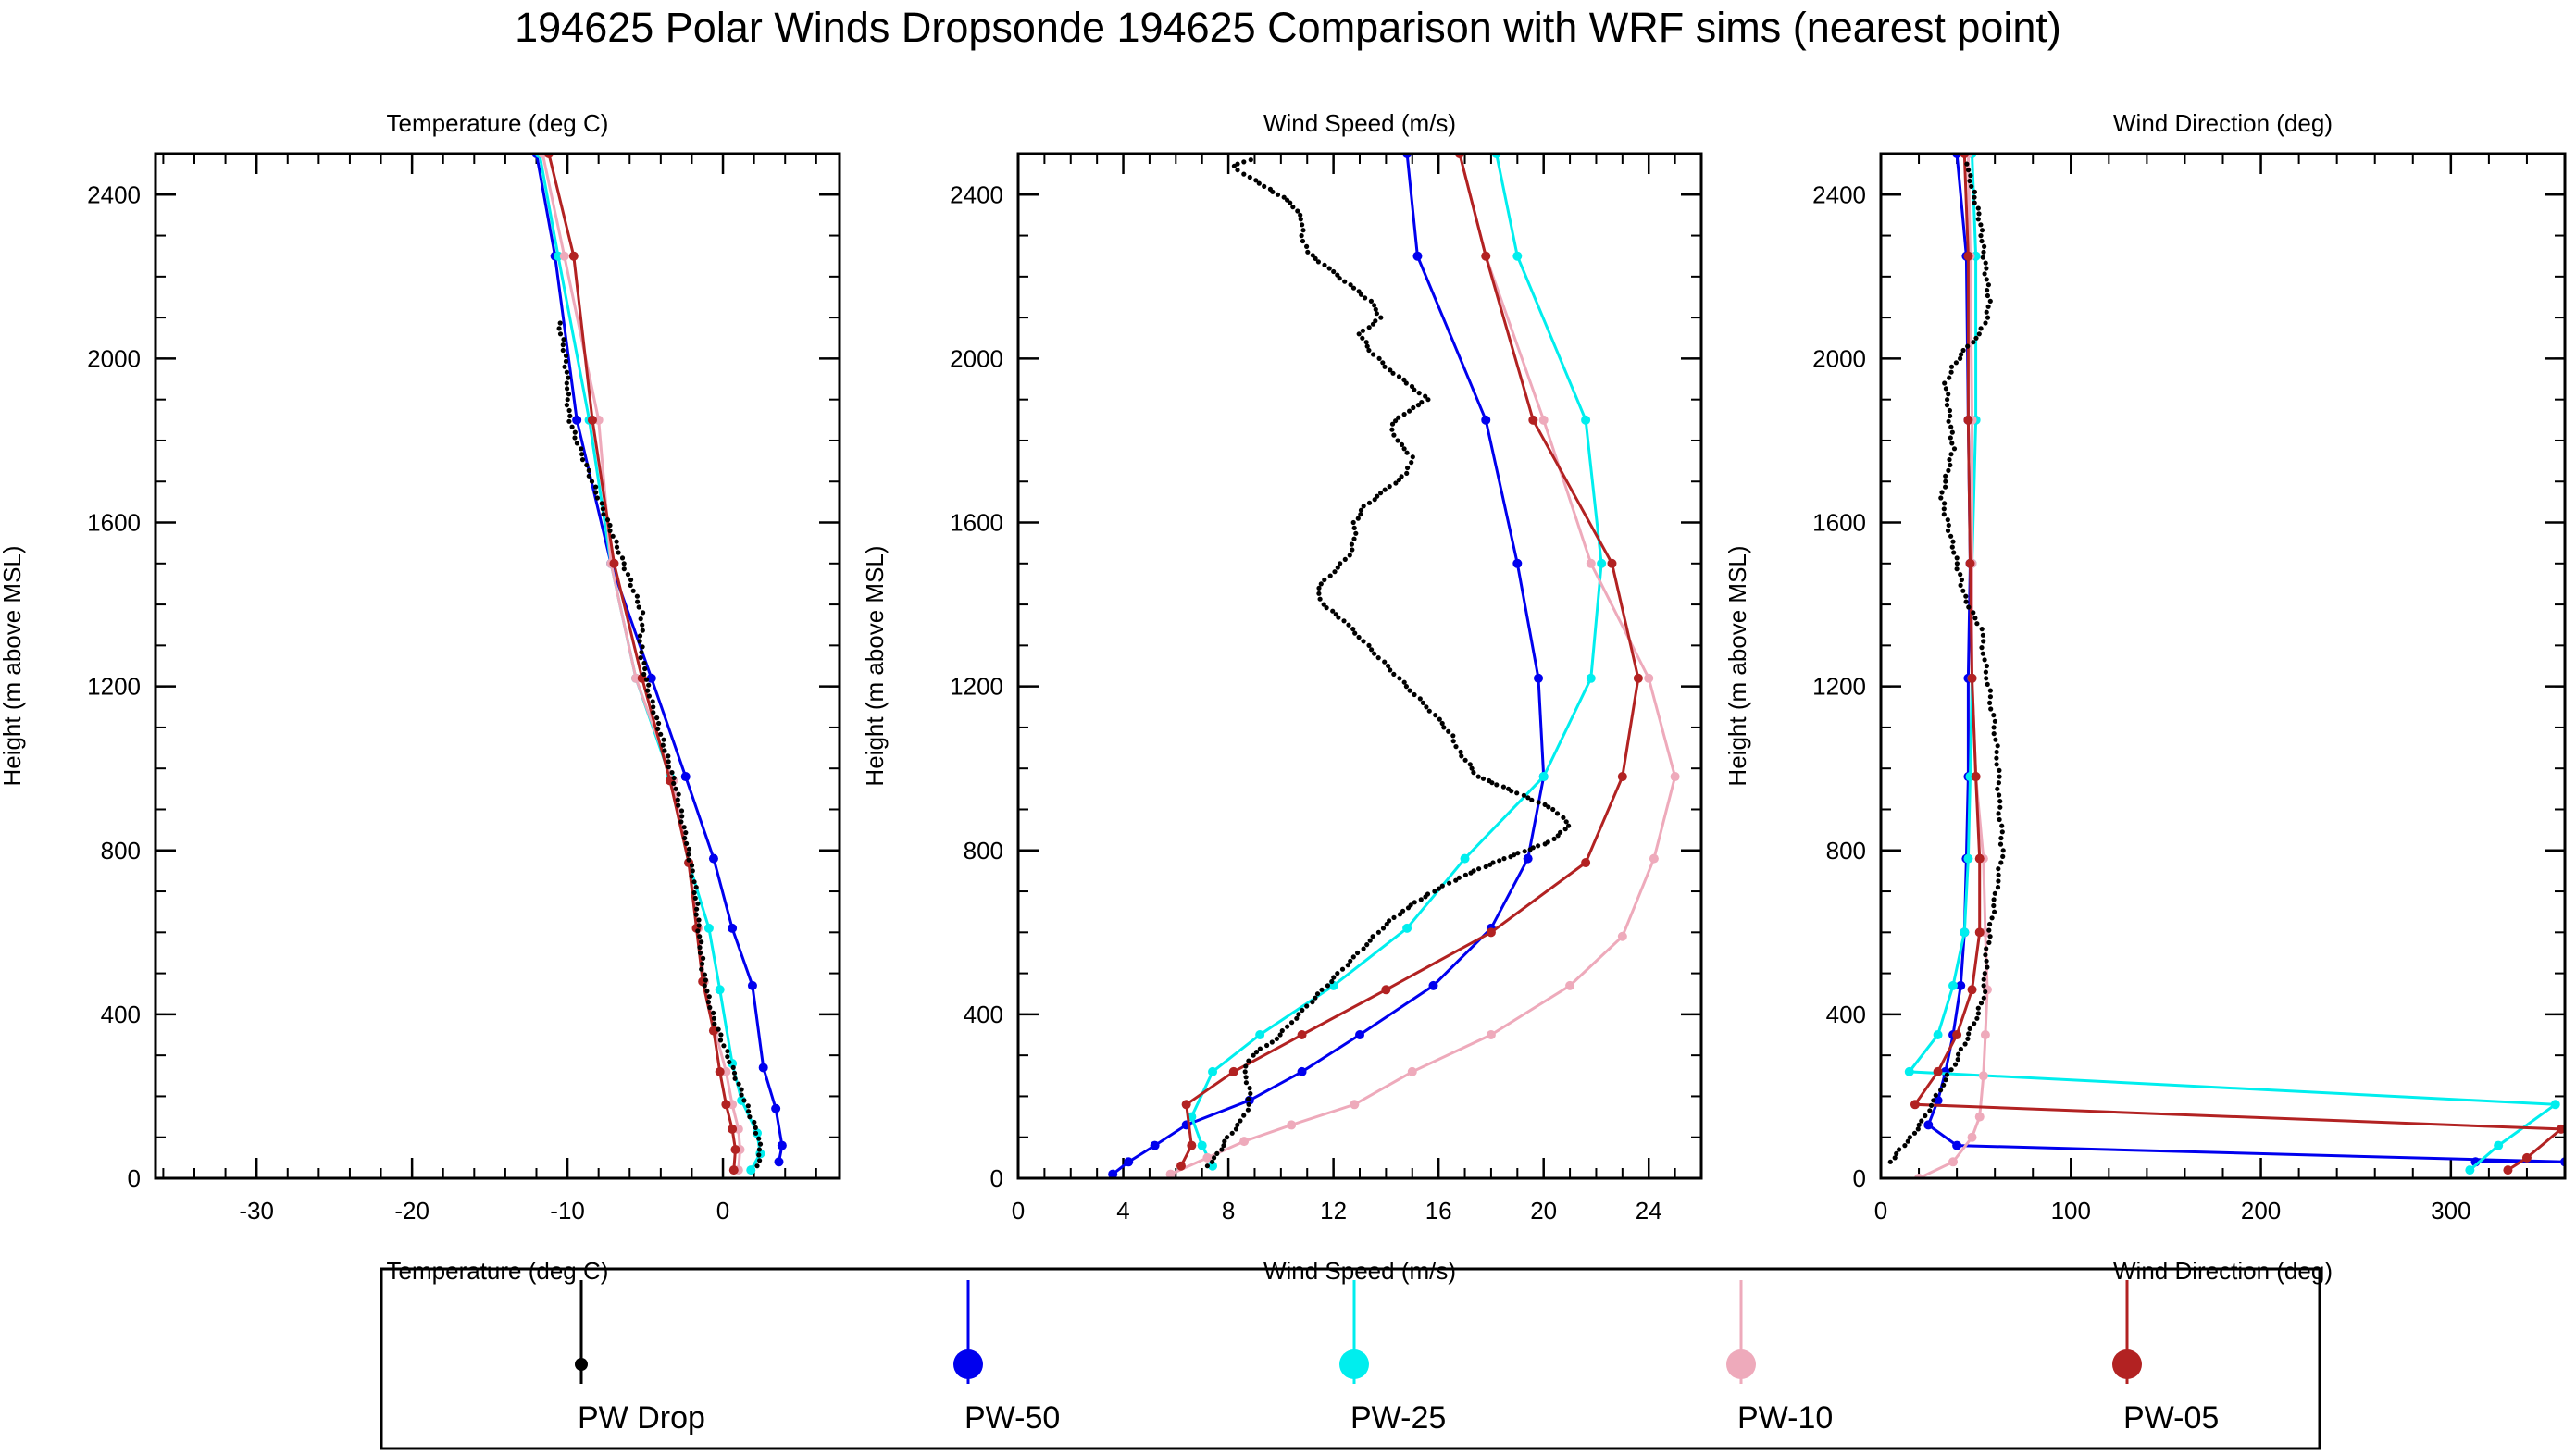 The width and height of the screenshot is (2576, 1455). I want to click on y-tick-label: 1600, so click(1839, 523).